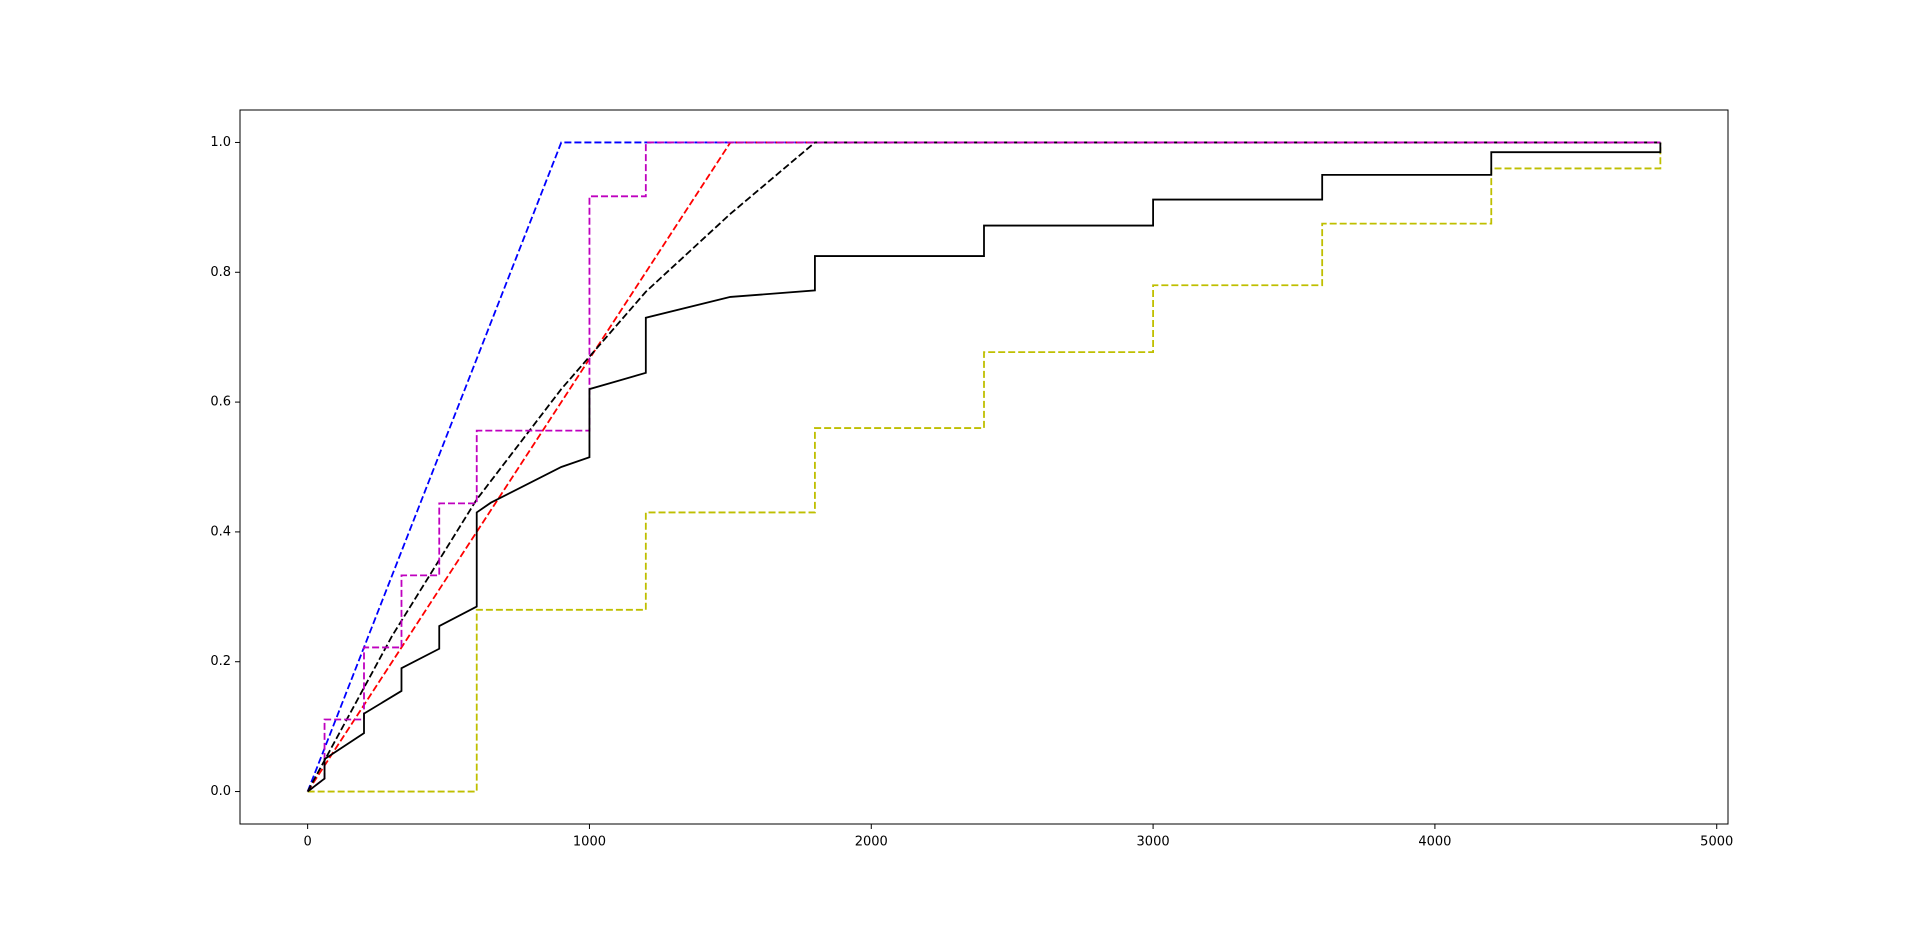 This screenshot has width=1920, height=931. I want to click on y-tick-label: 0.0, so click(220, 791).